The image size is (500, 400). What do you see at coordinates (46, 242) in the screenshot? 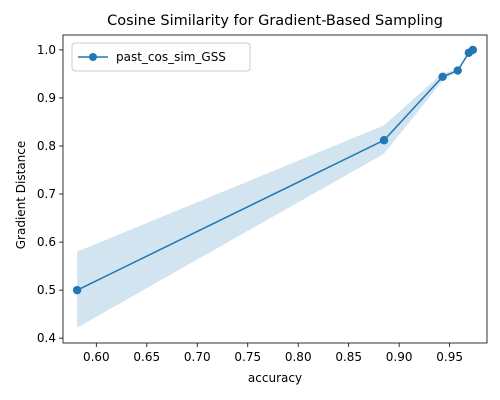
I see `y-tick-label: 0.6` at bounding box center [46, 242].